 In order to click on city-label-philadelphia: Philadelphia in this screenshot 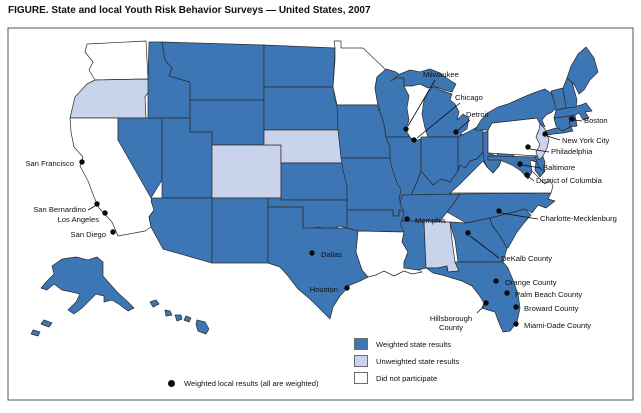, I will do `click(572, 151)`.